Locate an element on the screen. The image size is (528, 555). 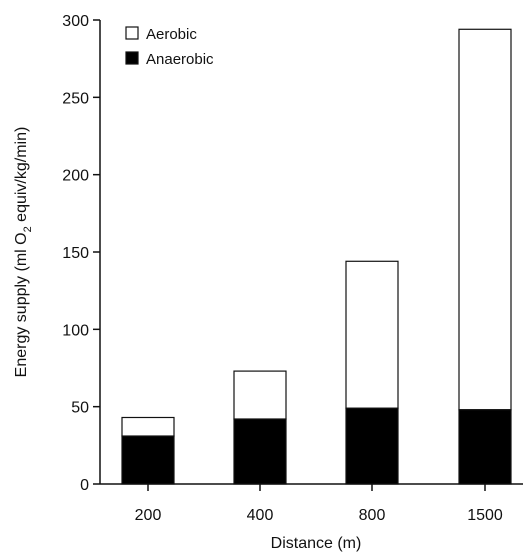
x-tick-label: 800 is located at coordinates (372, 515).